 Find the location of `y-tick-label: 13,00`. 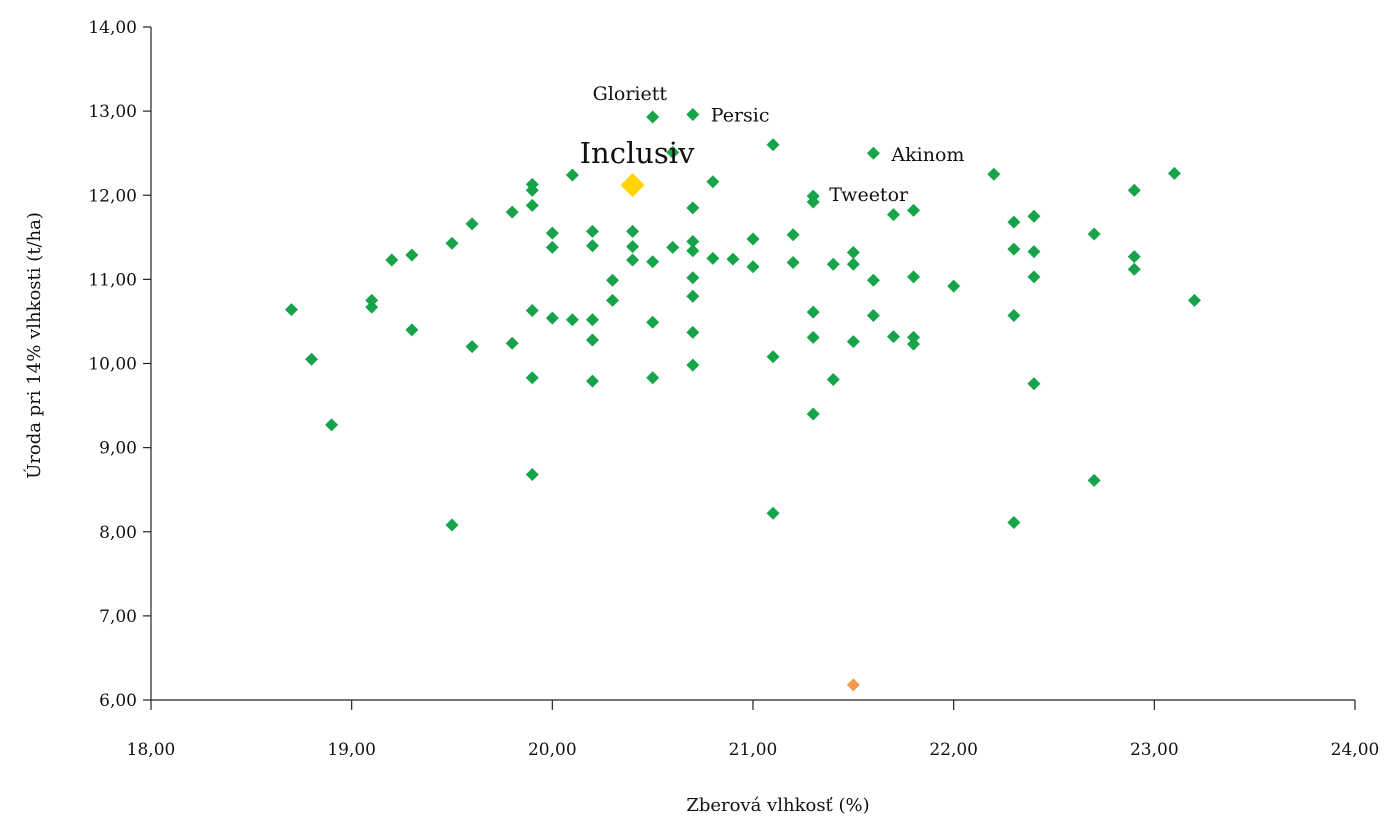

y-tick-label: 13,00 is located at coordinates (112, 112).